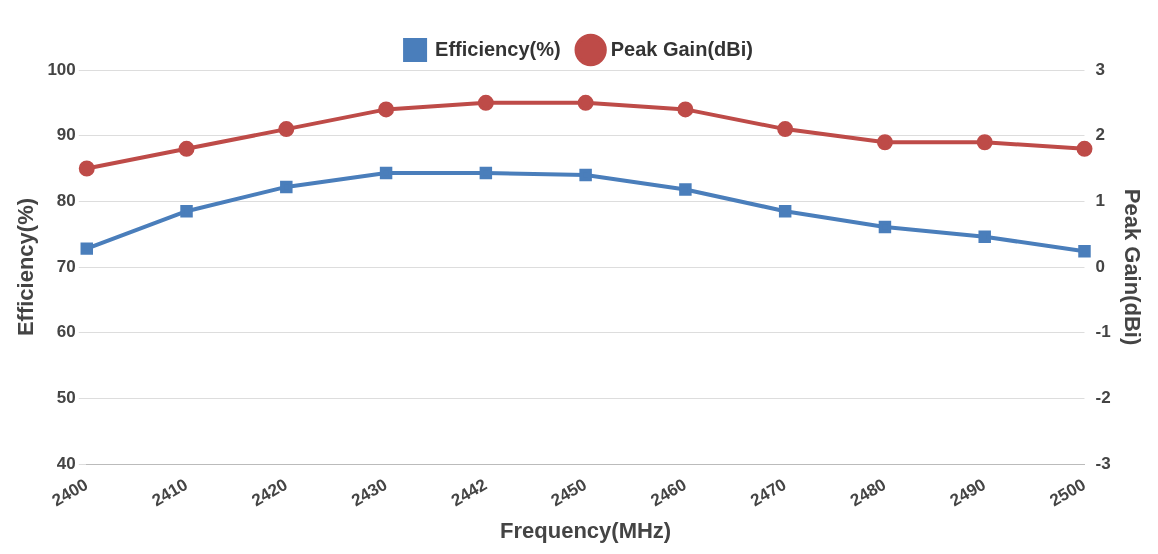 The height and width of the screenshot is (554, 1158). I want to click on y2-tick-label: 0, so click(1100, 266).